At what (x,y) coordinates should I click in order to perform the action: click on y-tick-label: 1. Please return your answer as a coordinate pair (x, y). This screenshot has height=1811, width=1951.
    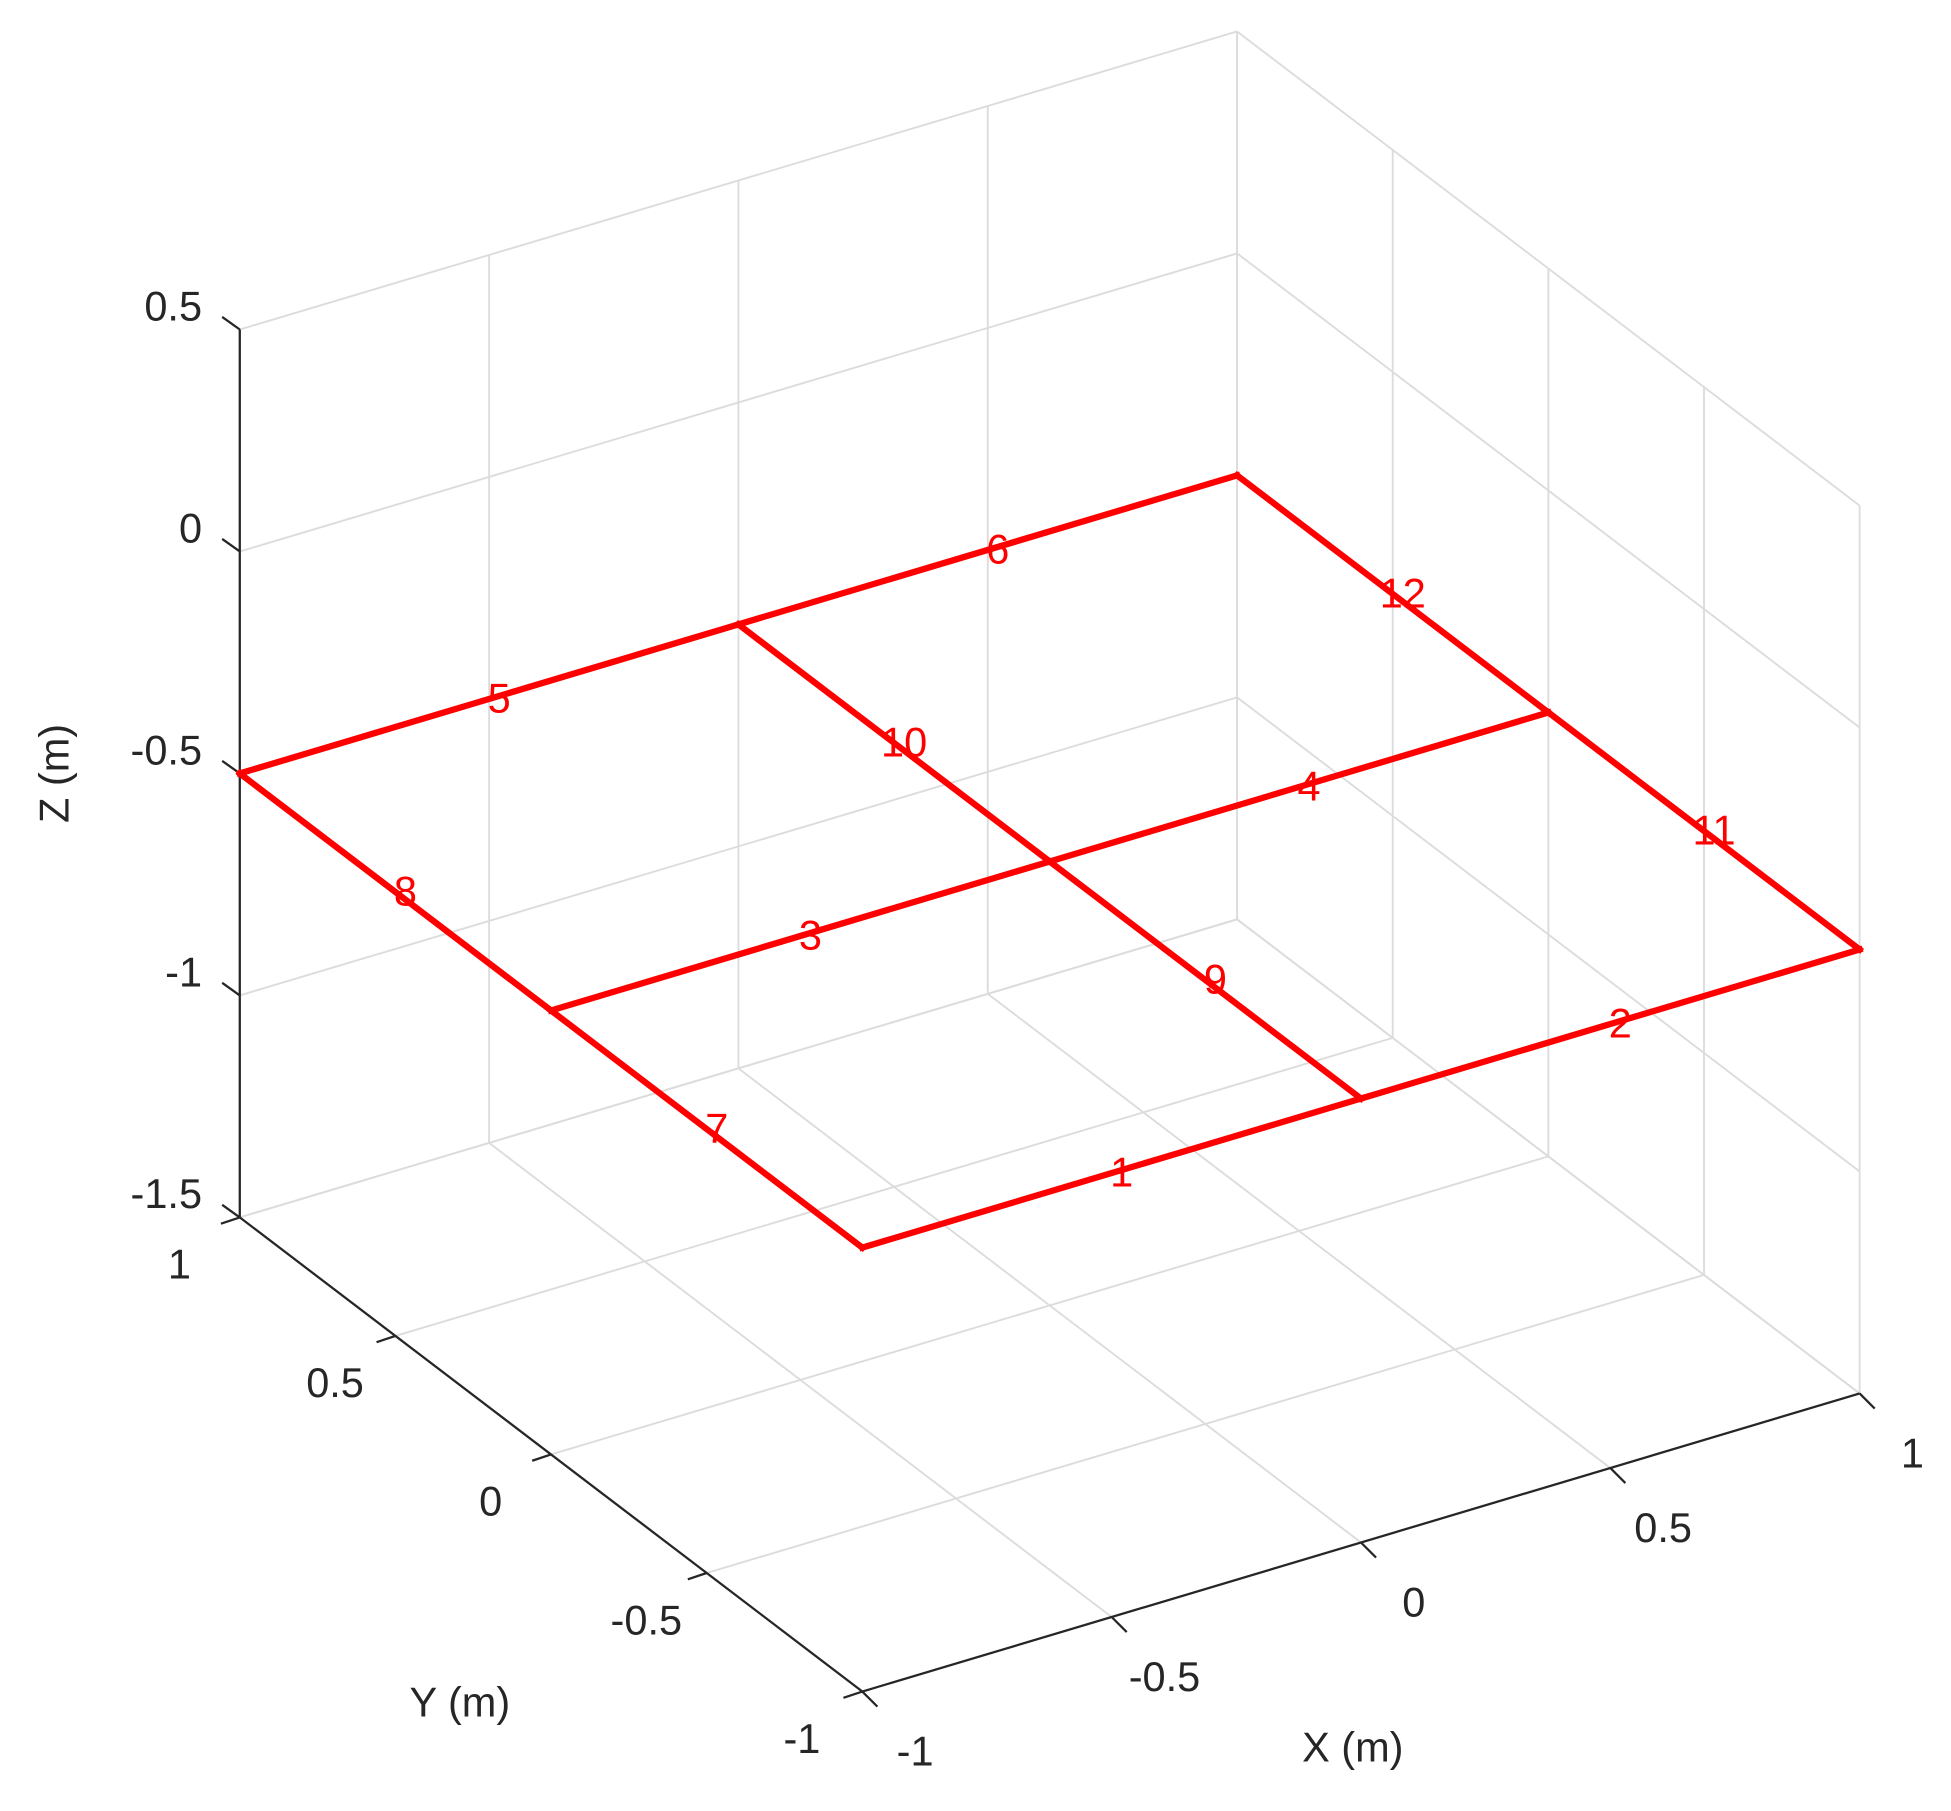
    Looking at the image, I should click on (179, 1264).